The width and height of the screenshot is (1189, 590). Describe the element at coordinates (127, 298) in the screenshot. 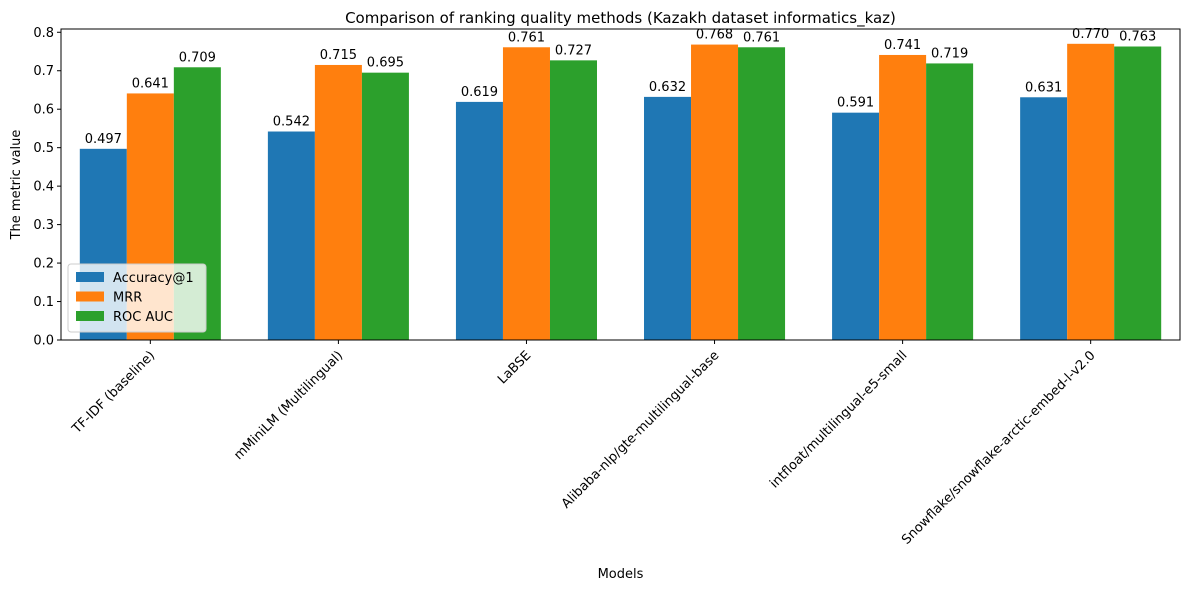

I see `legend-label: MRR` at that location.